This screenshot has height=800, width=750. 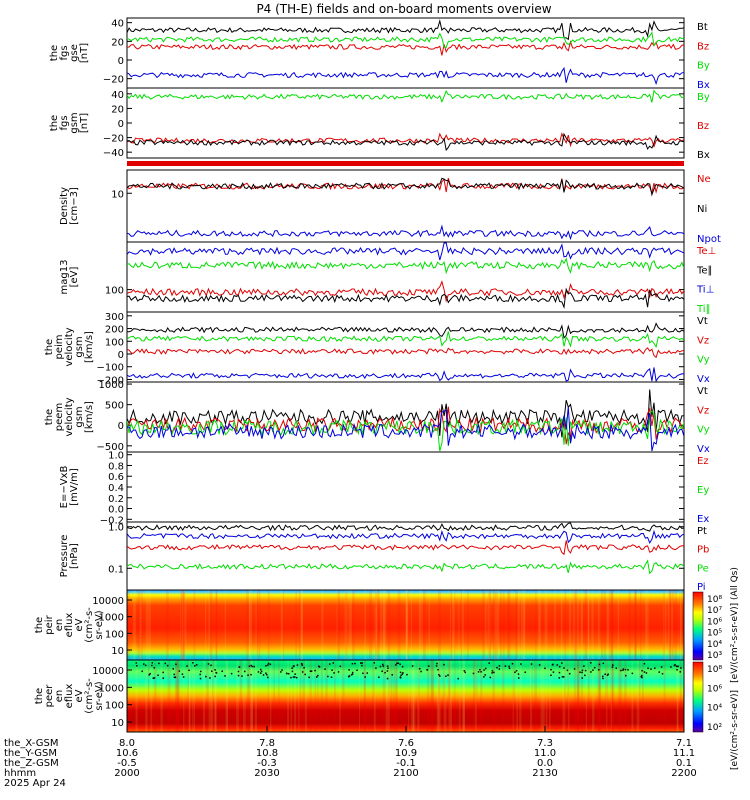 What do you see at coordinates (387, 278) in the screenshot?
I see `panel-temperature: mag13 [eV] 100 Te⊥ Te∥ Ti⊥ Ti∥` at bounding box center [387, 278].